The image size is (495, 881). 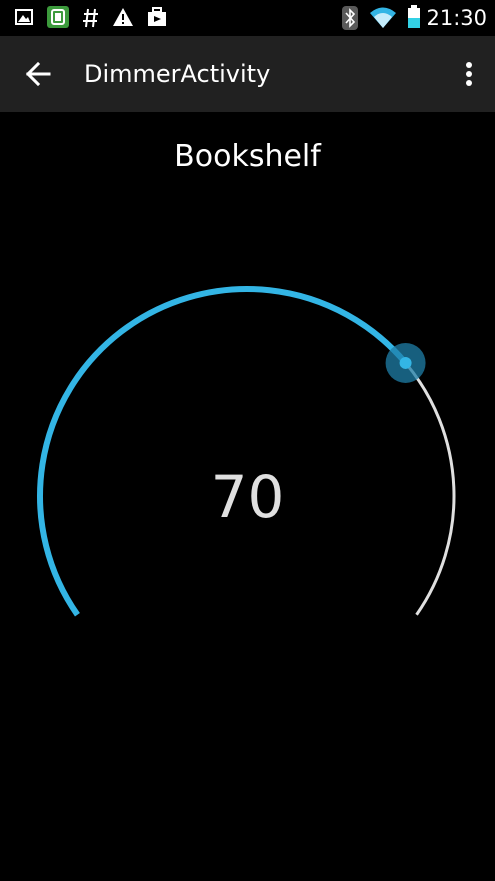 What do you see at coordinates (247, 497) in the screenshot?
I see `dimmer-value: 70` at bounding box center [247, 497].